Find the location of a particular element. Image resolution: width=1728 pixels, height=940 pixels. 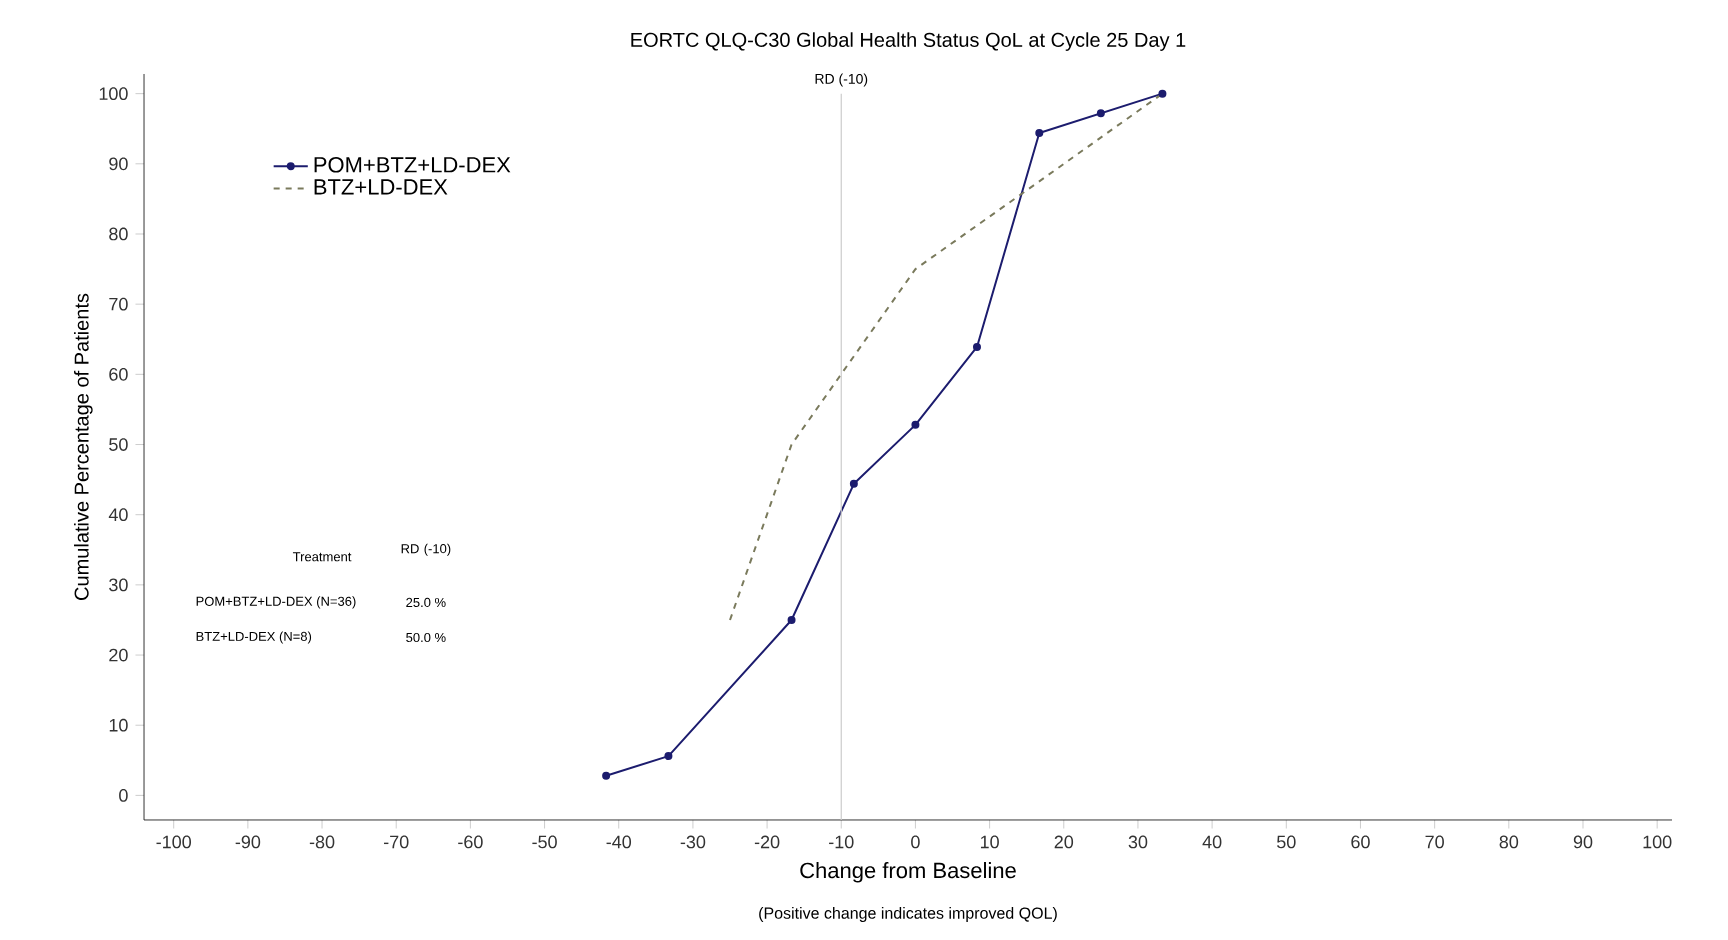

y-tick-label: 40 is located at coordinates (118, 515).